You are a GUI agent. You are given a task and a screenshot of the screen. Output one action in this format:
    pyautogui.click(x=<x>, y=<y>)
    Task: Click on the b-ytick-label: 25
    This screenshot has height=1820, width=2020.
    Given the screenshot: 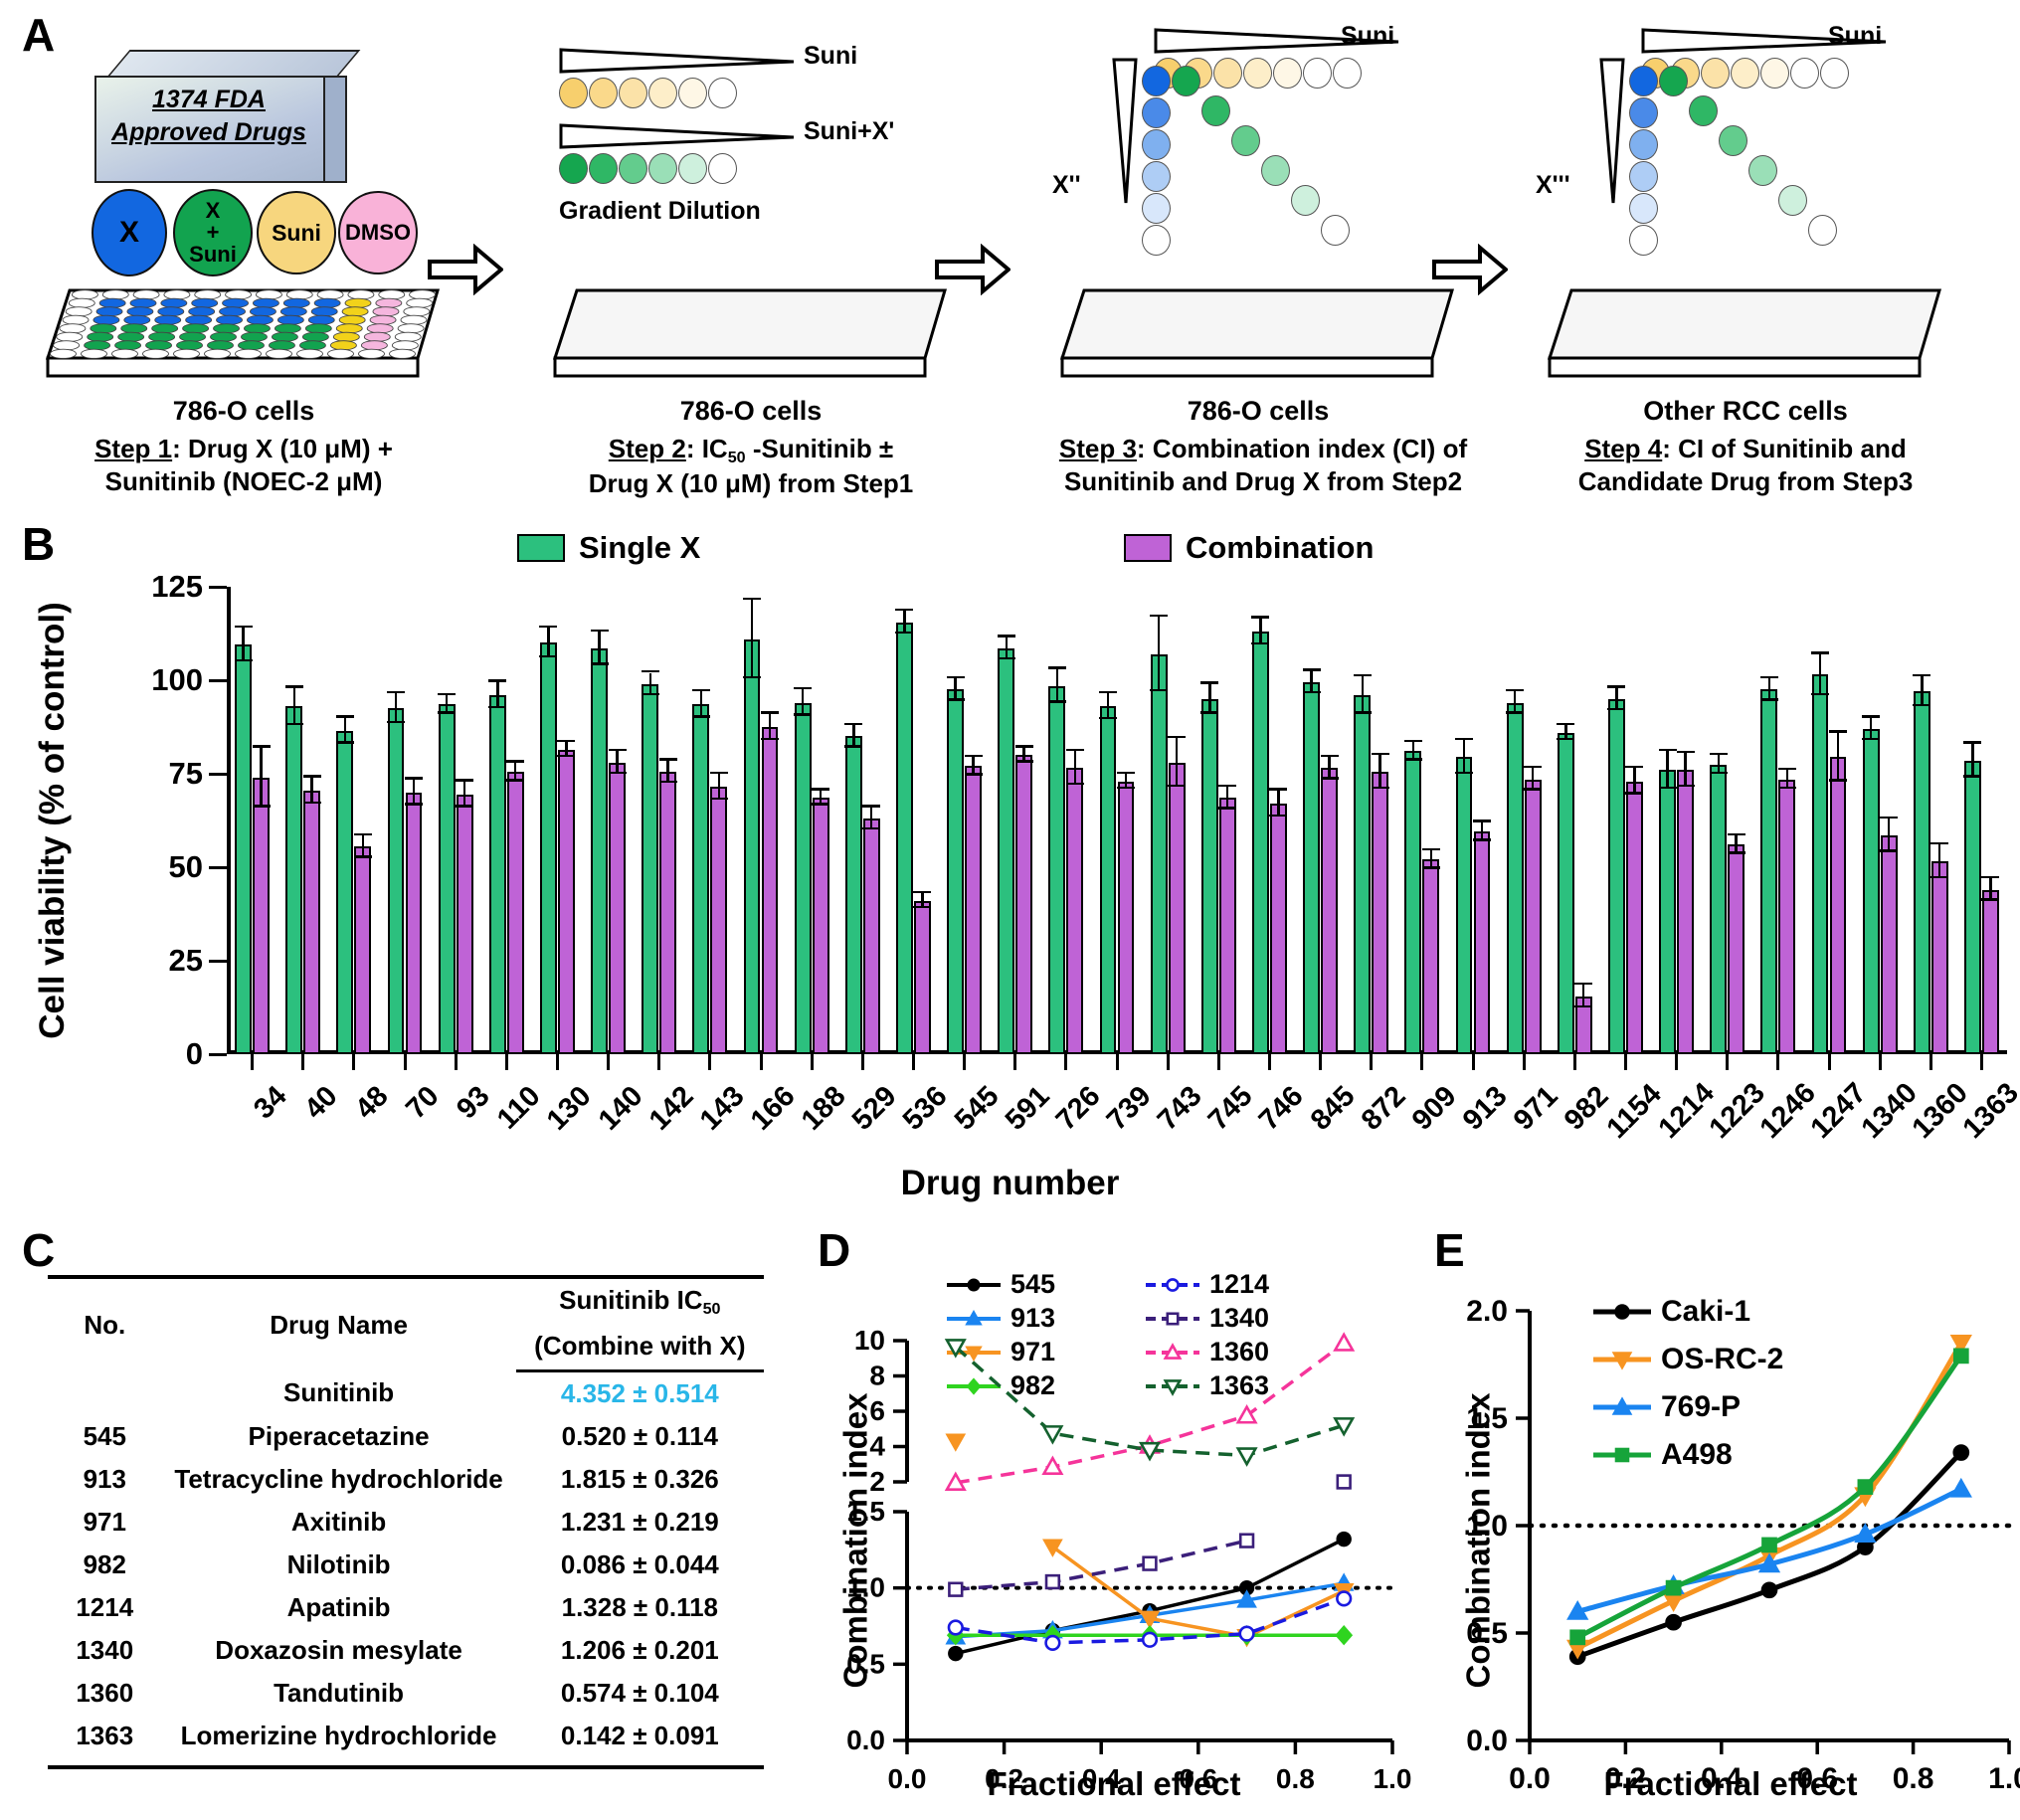 What is the action you would take?
    pyautogui.click(x=185, y=960)
    